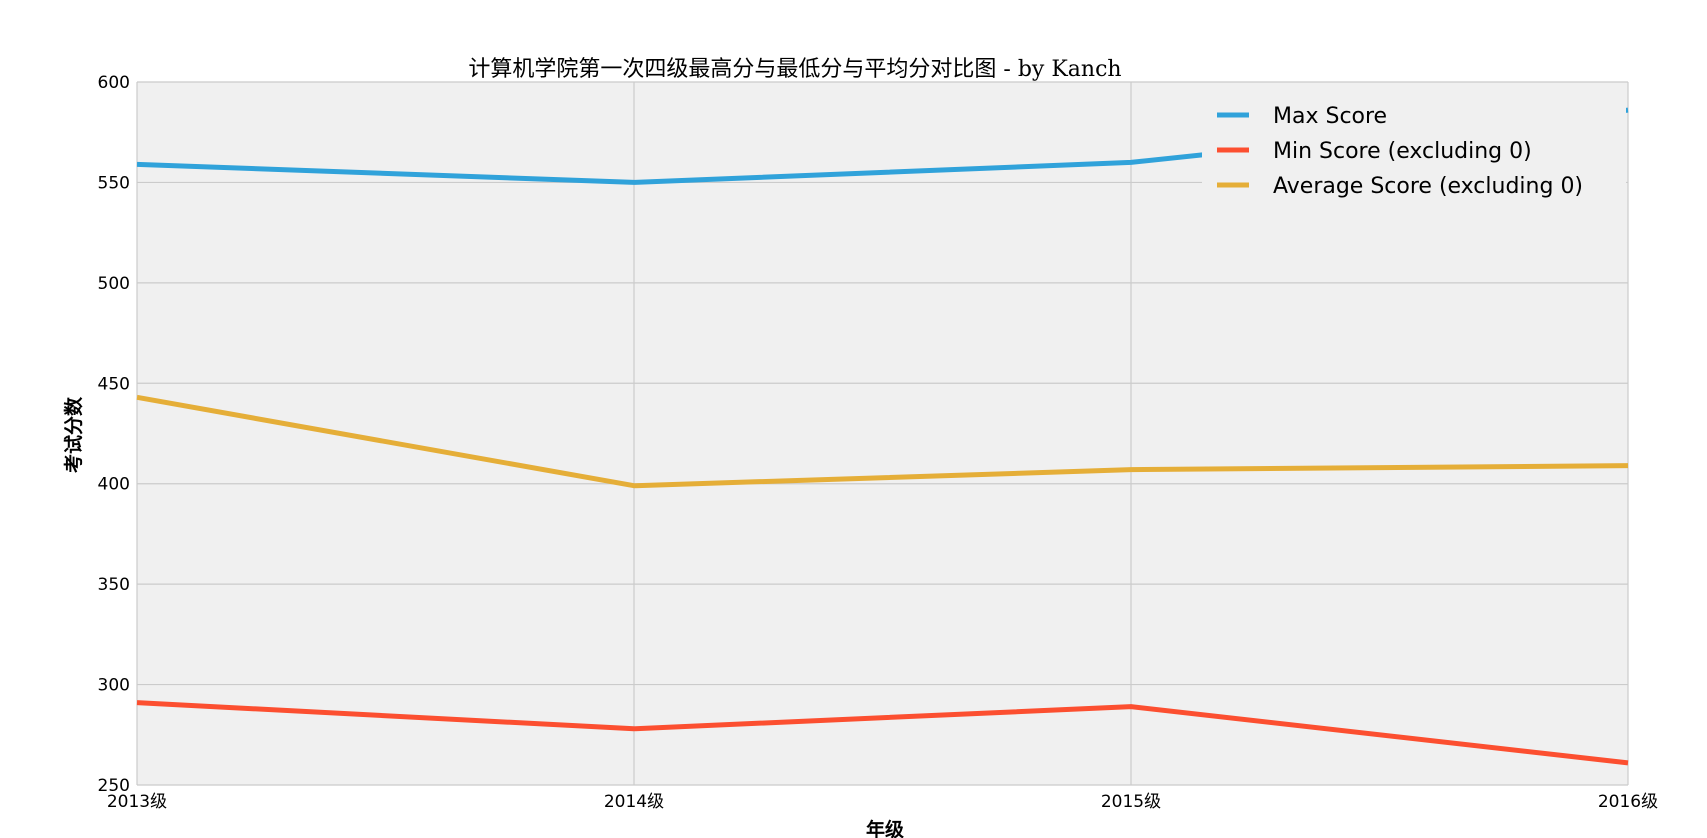 This screenshot has width=1707, height=838. I want to click on y-axis-label: 考试分数, so click(73, 434).